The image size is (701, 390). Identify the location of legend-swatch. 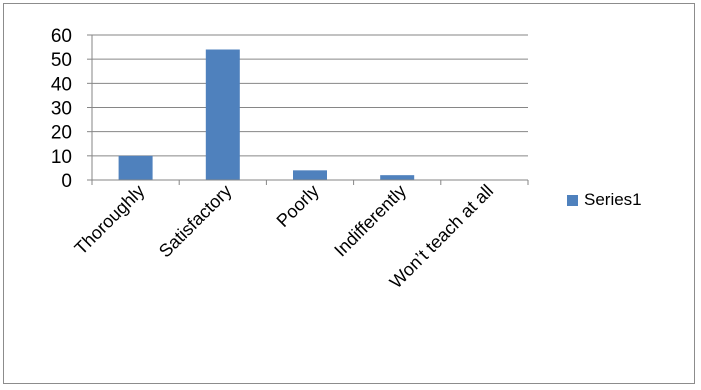
(572, 200).